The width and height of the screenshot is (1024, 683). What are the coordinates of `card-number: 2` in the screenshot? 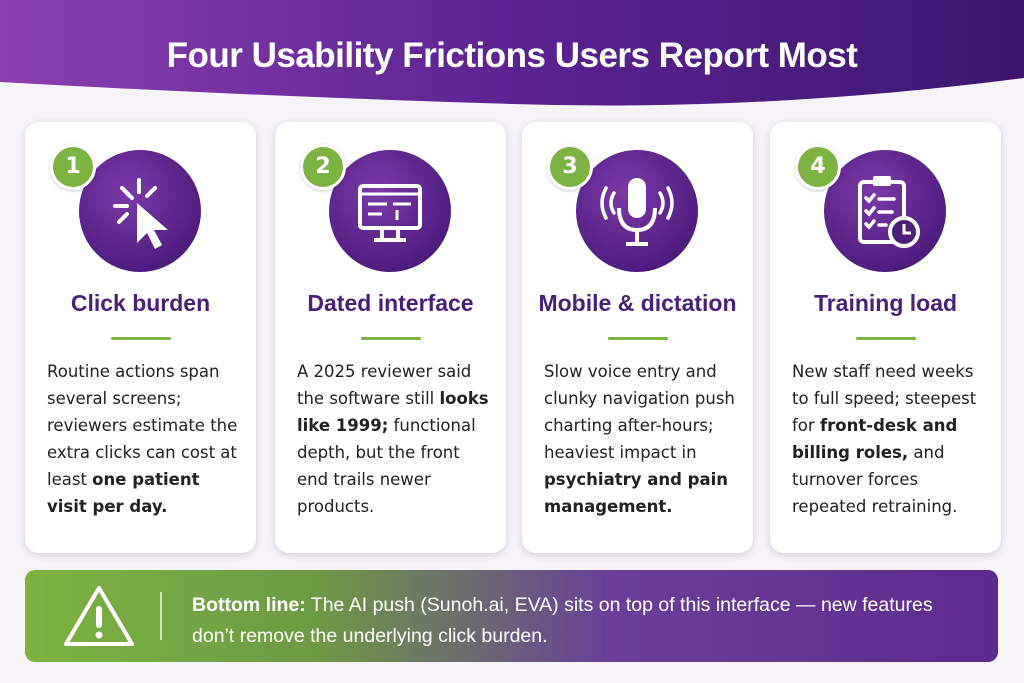 It's located at (323, 167).